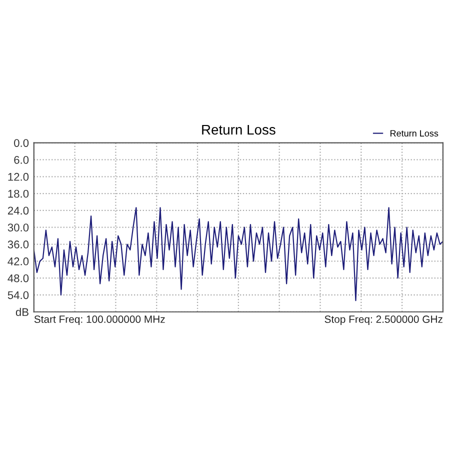  Describe the element at coordinates (383, 320) in the screenshot. I see `text: Stop Freq: 2.500000 GHz` at that location.